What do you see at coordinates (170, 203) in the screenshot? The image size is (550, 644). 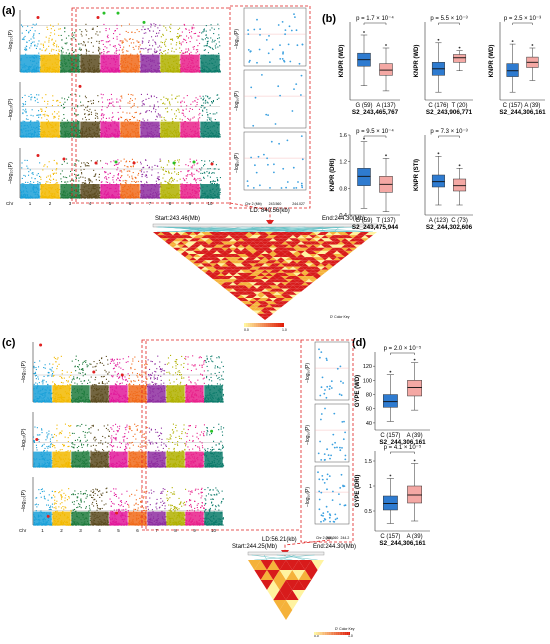 I see `chr-tick: 8` at bounding box center [170, 203].